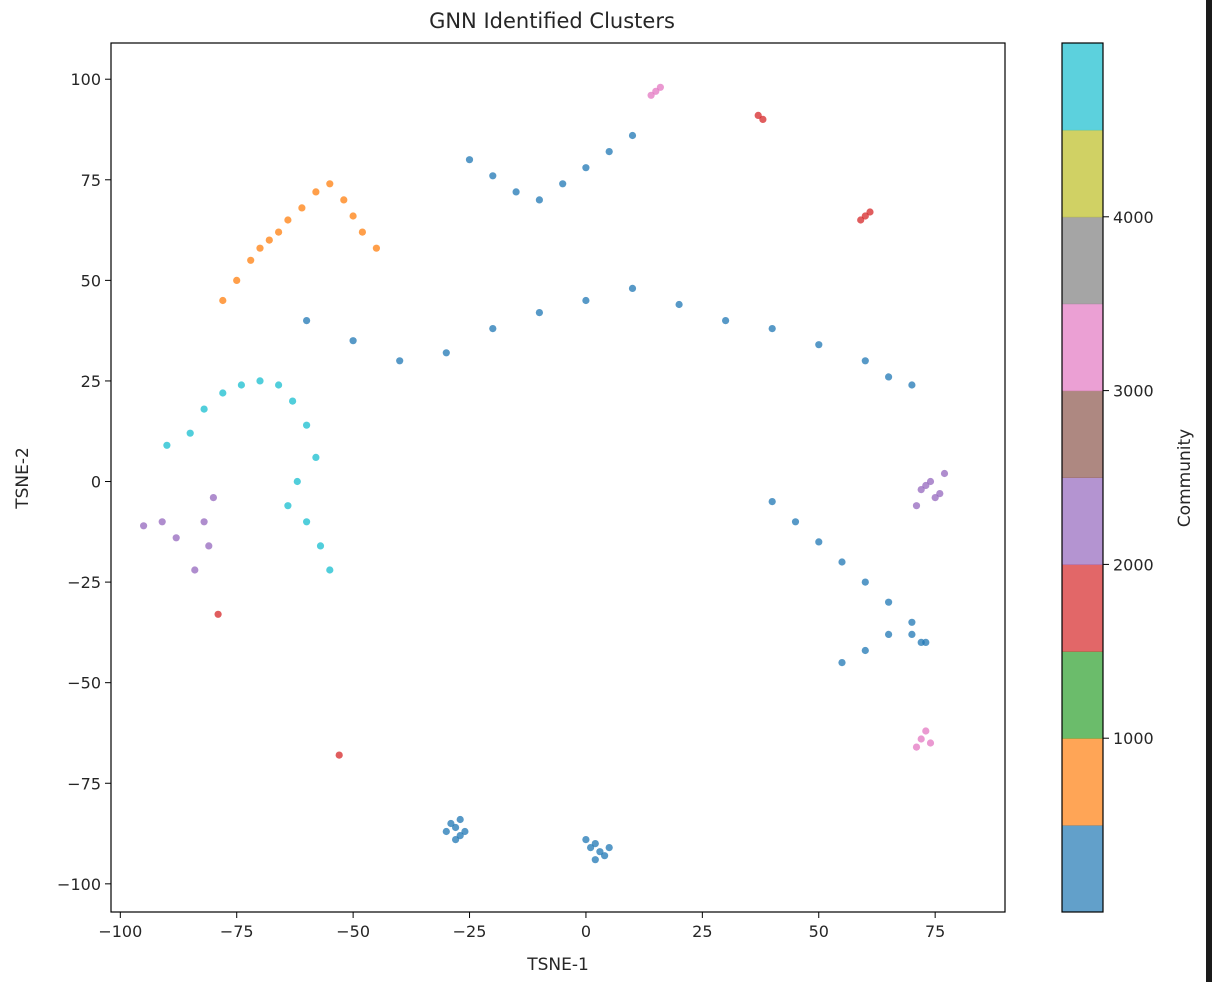 The width and height of the screenshot is (1212, 986). What do you see at coordinates (552, 21) in the screenshot?
I see `chart-title: GNN Identified Clusters` at bounding box center [552, 21].